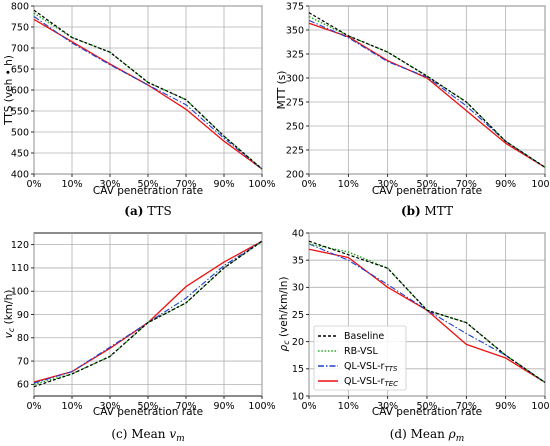 This screenshot has width=550, height=446. Describe the element at coordinates (427, 435) in the screenshot. I see `panel-caption: (d) Mean ρm` at that location.